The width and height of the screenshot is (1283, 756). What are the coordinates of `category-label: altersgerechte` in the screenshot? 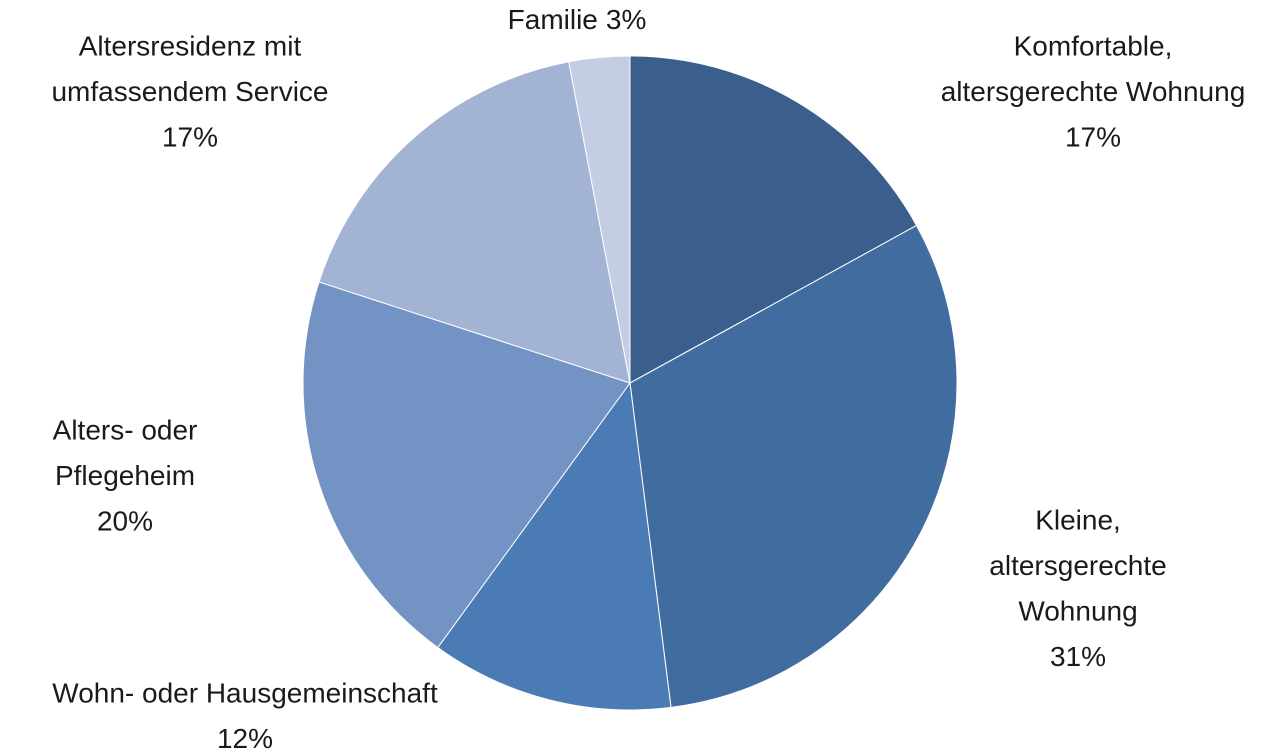 It's located at (1077, 565).